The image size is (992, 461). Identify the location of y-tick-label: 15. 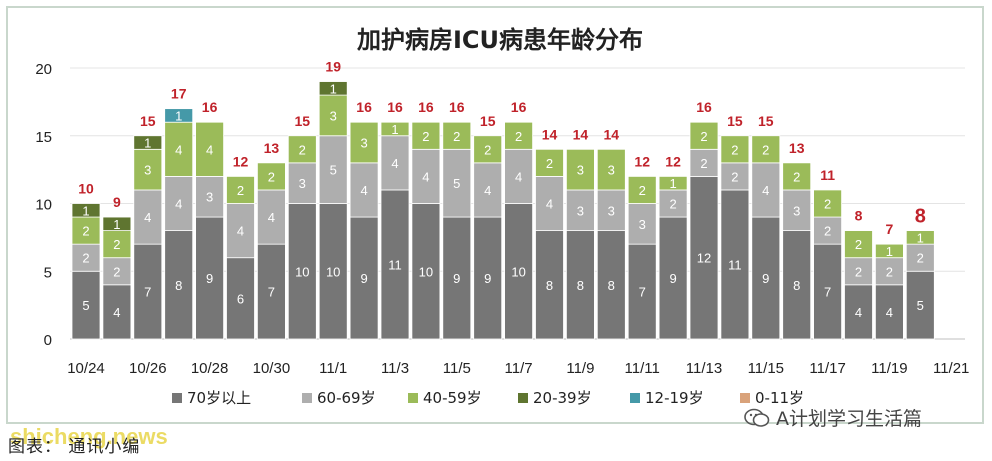
(43, 137).